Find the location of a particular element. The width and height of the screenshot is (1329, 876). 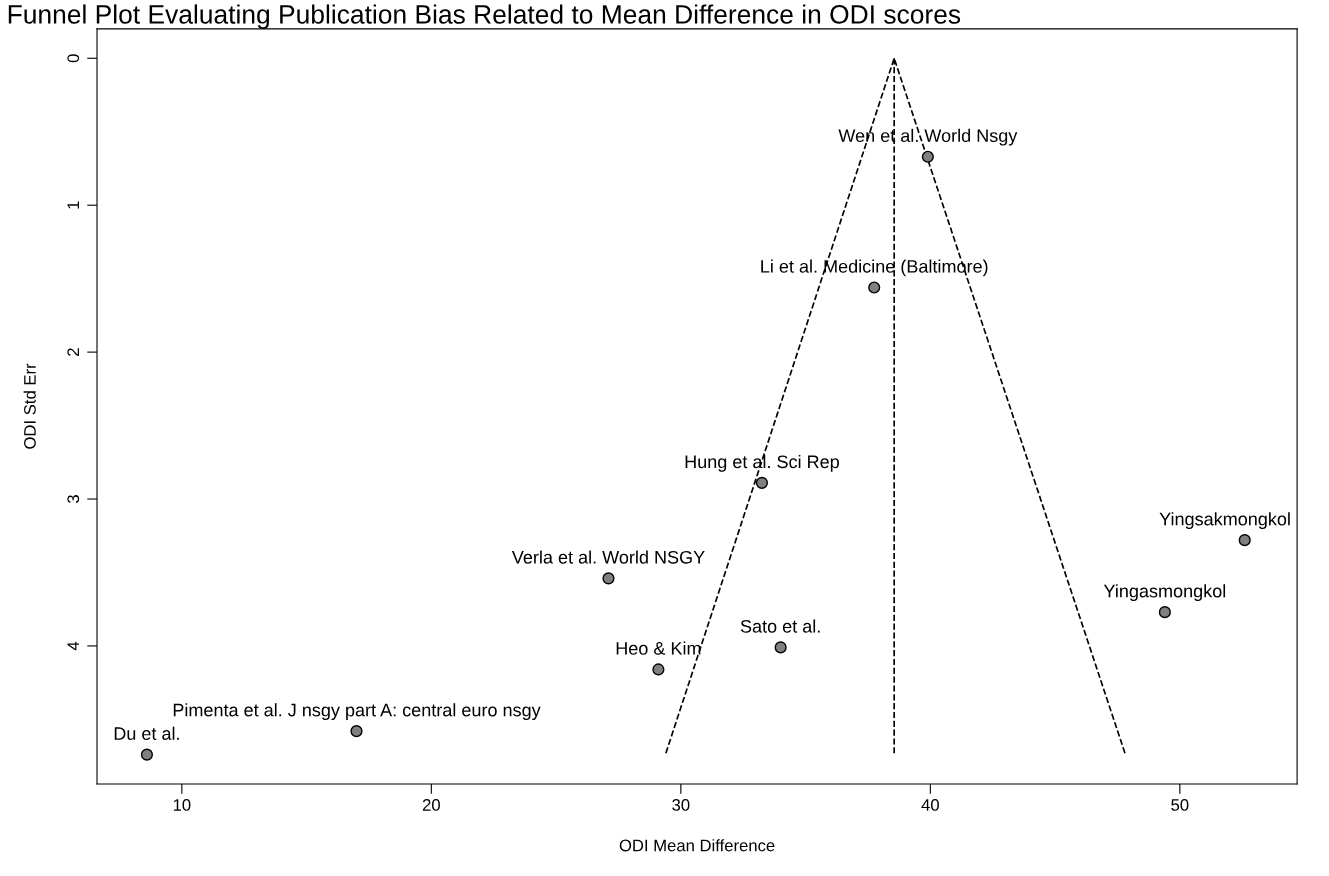

annotation: Du et al. is located at coordinates (146, 733).